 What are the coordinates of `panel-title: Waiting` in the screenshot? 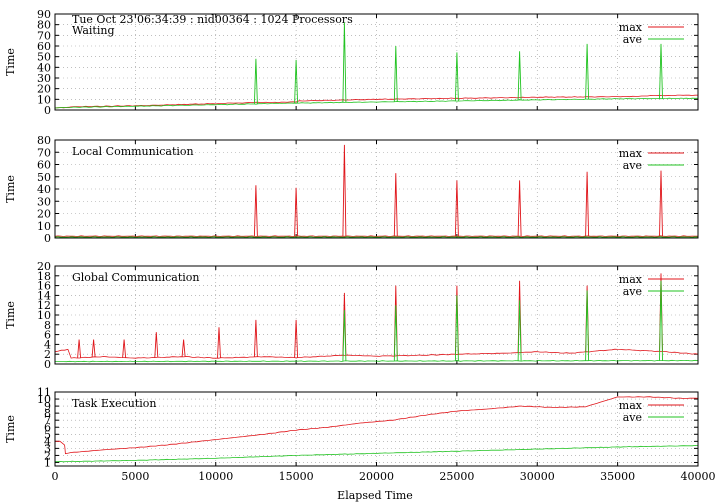 It's located at (93, 30).